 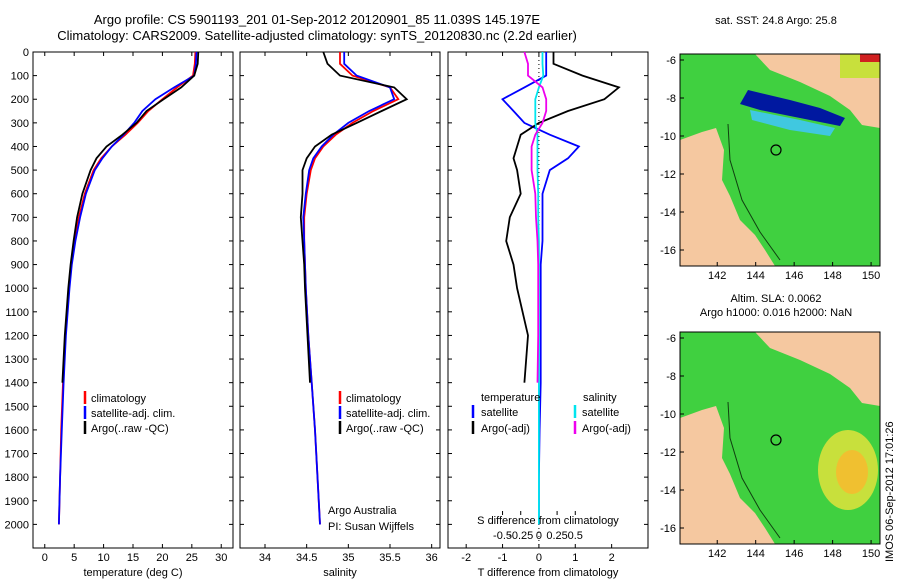 What do you see at coordinates (668, 175) in the screenshot?
I see `sst-map-lat-label: -12` at bounding box center [668, 175].